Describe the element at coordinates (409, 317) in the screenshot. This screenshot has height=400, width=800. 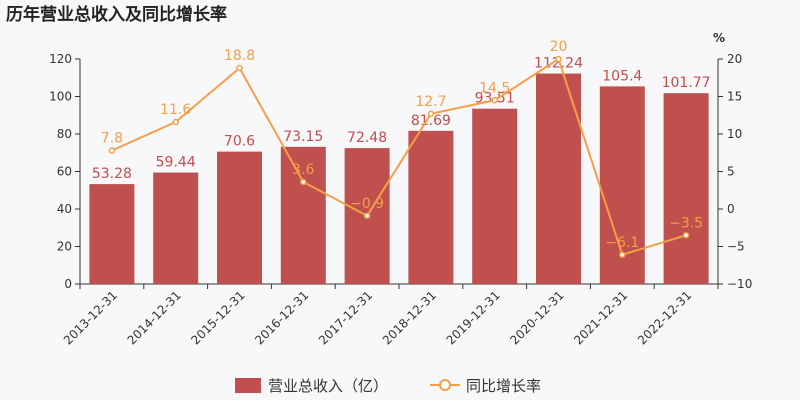
I see `x-axis-tick-label: 2018-12-31` at that location.